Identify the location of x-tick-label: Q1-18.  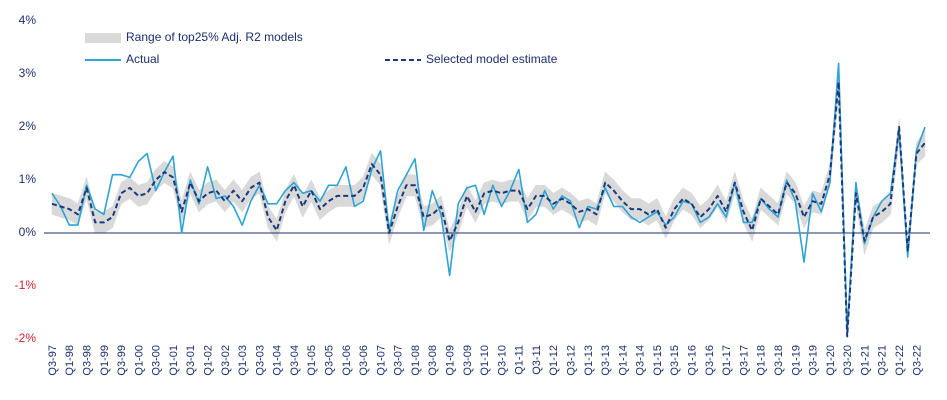
(762, 360).